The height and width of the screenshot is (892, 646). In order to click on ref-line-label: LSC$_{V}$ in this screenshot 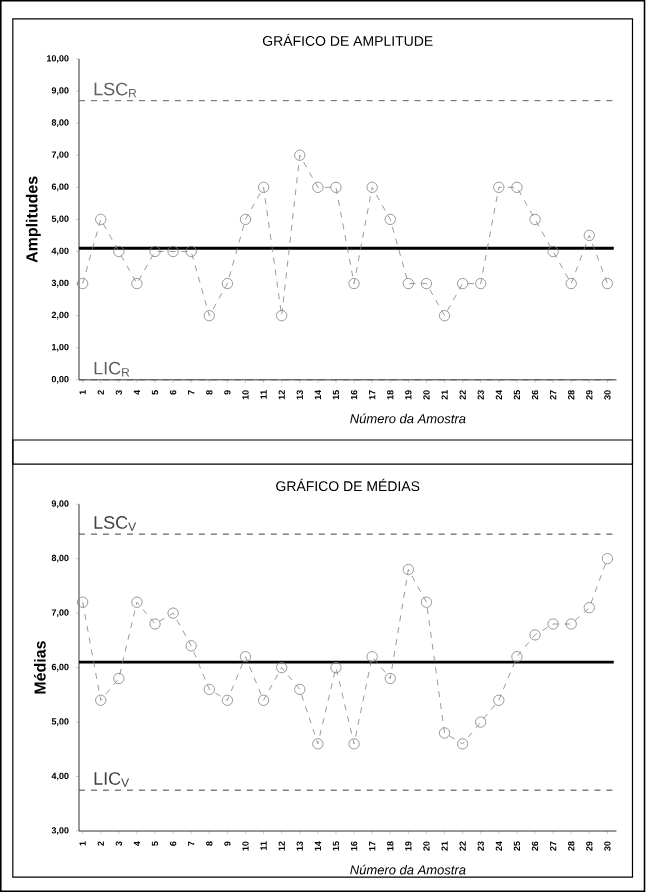, I will do `click(115, 523)`.